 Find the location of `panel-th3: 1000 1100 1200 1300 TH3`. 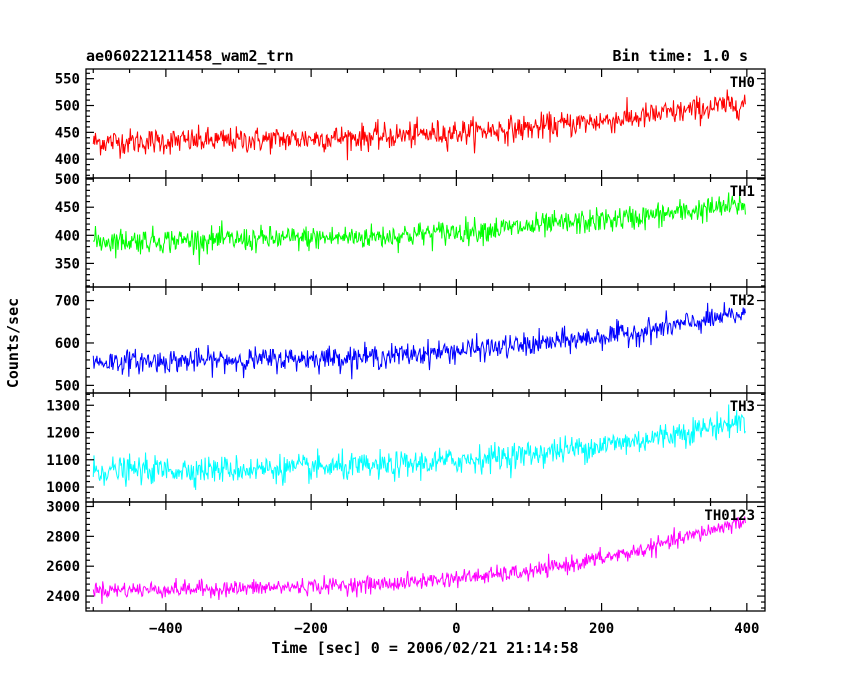

panel-th3: 1000 1100 1200 1300 TH3 is located at coordinates (406, 447).